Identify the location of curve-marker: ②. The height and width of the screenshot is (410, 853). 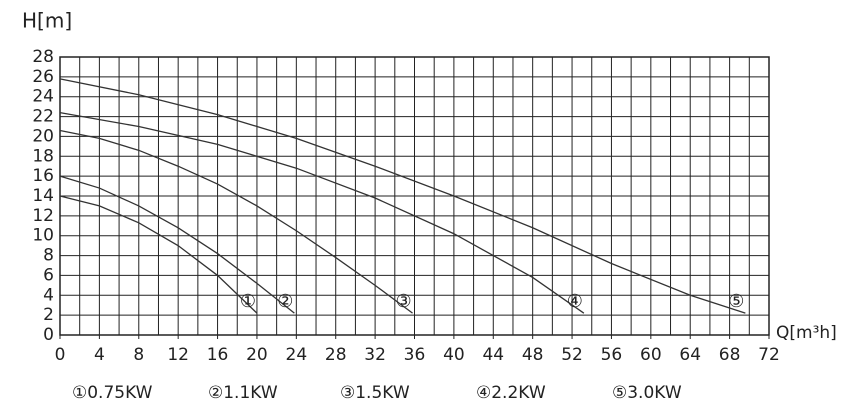
(285, 301).